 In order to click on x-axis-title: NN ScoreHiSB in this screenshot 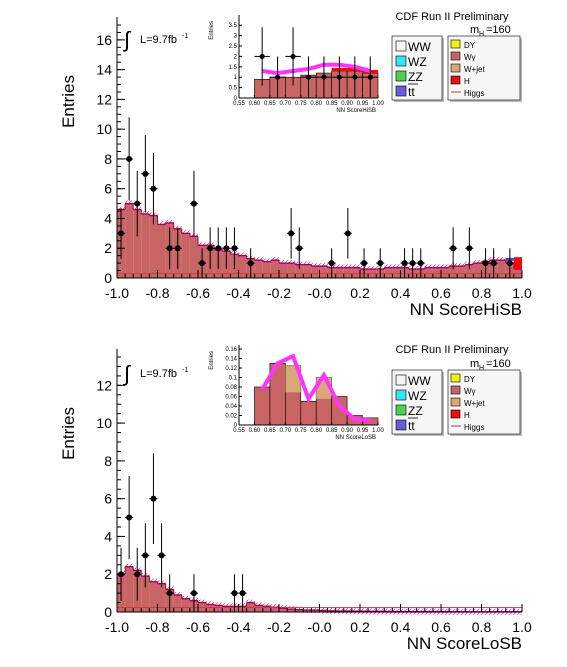, I will do `click(466, 309)`.